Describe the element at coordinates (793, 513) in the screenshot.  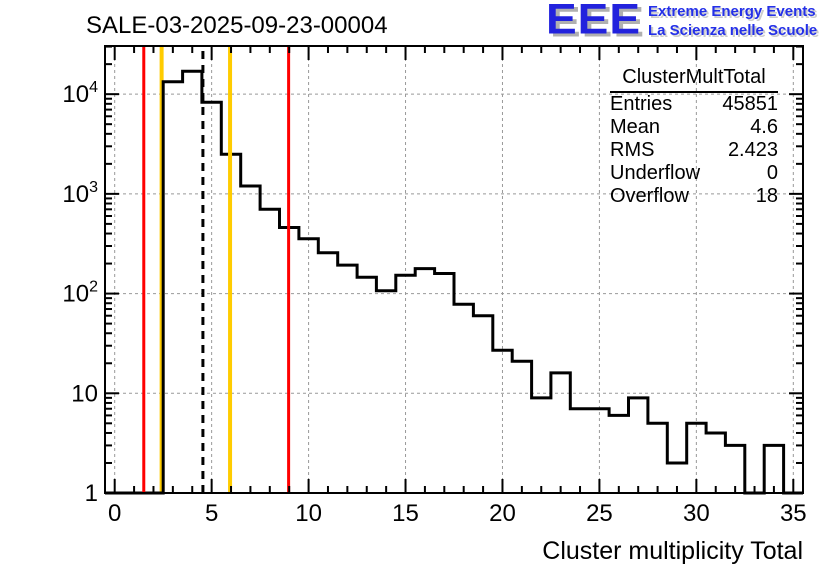
I see `x-tick-label: 35` at that location.